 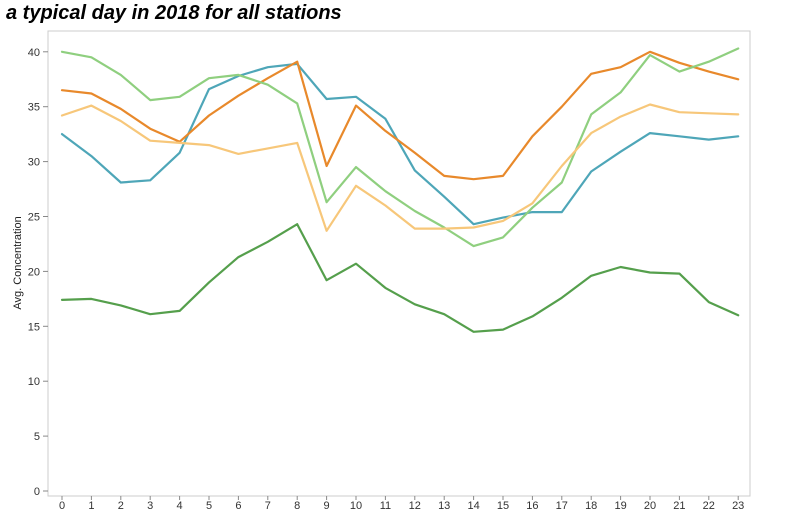 I want to click on chart-title: a typical day in 2018 for all stations, so click(x=174, y=13).